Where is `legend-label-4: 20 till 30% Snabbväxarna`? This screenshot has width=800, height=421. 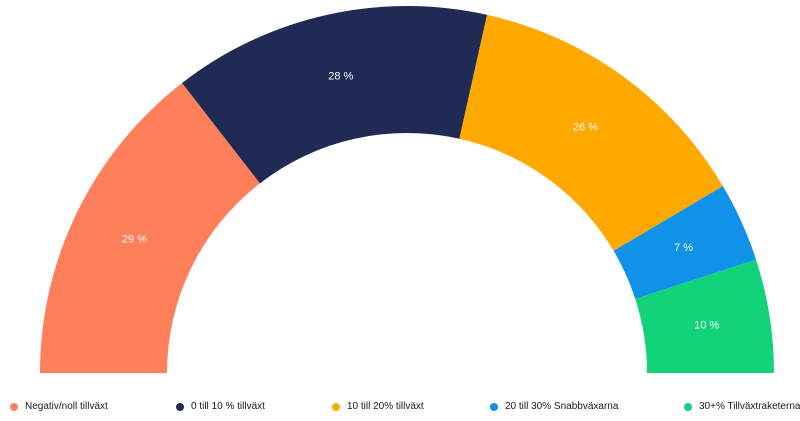
legend-label-4: 20 till 30% Snabbväxarna is located at coordinates (562, 406).